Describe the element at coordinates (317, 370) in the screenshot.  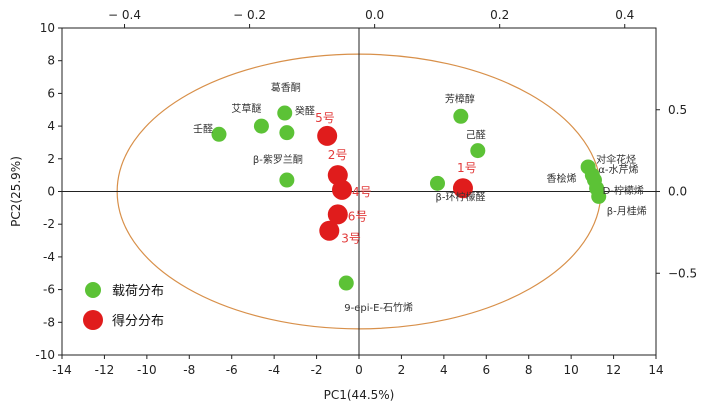
I see `x-tick-label: -2` at that location.